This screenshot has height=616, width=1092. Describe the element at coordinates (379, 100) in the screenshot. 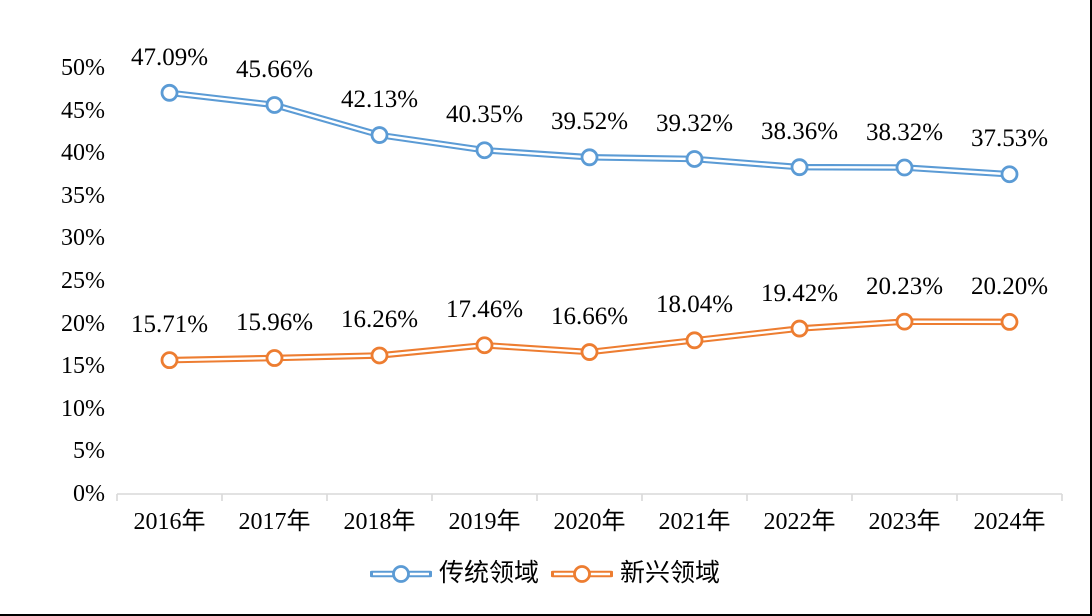

I see `data-label-0-2: 42.13%` at that location.